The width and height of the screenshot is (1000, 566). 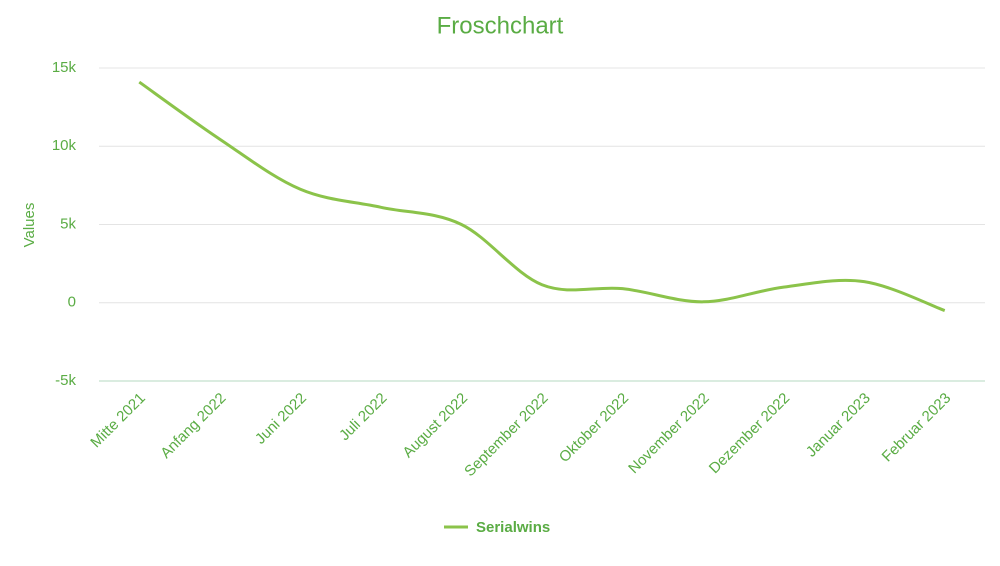 I want to click on x-tick-label: August 2022, so click(x=435, y=426).